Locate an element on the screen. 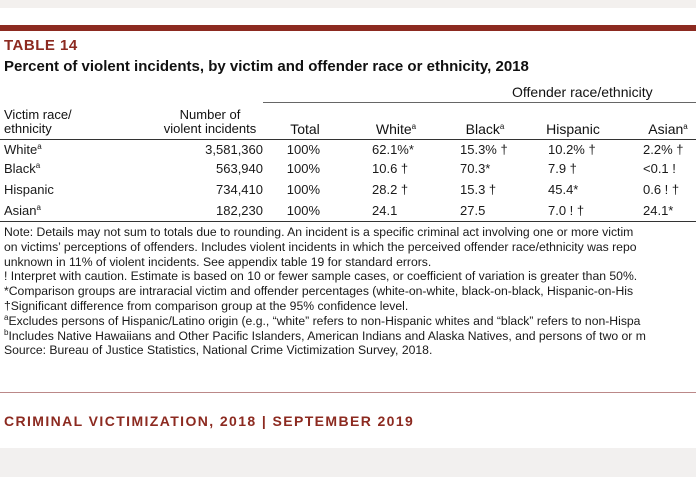 The width and height of the screenshot is (696, 477). col-header-number: Number of violent incidents is located at coordinates (210, 122).